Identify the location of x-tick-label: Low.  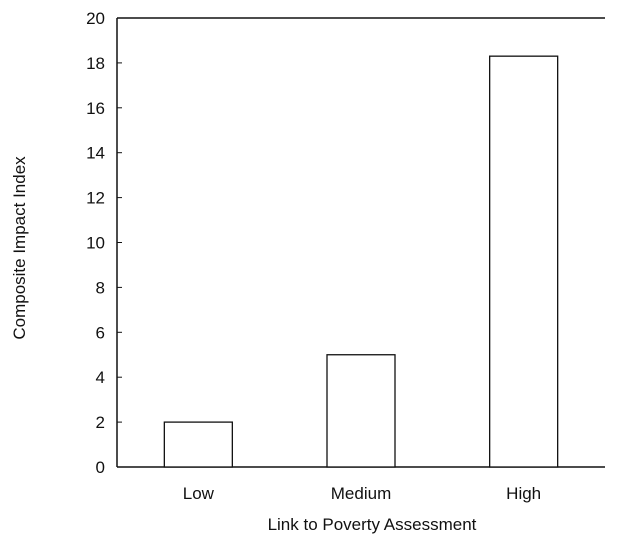
(199, 493).